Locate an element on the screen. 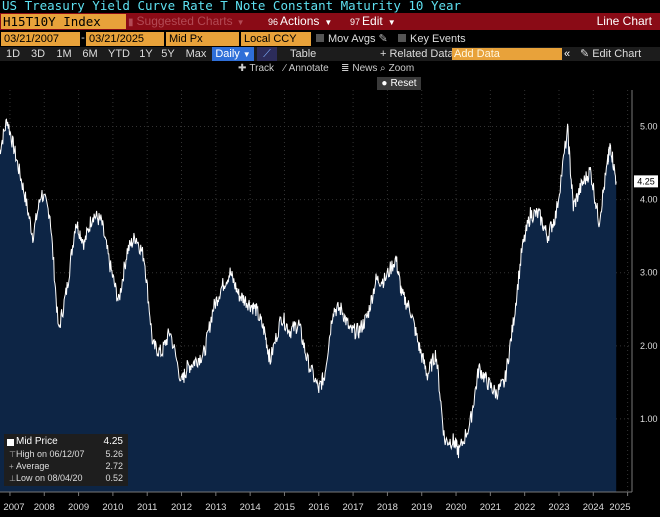 Image resolution: width=660 pixels, height=517 pixels. frequency-label: Daily is located at coordinates (227, 54).